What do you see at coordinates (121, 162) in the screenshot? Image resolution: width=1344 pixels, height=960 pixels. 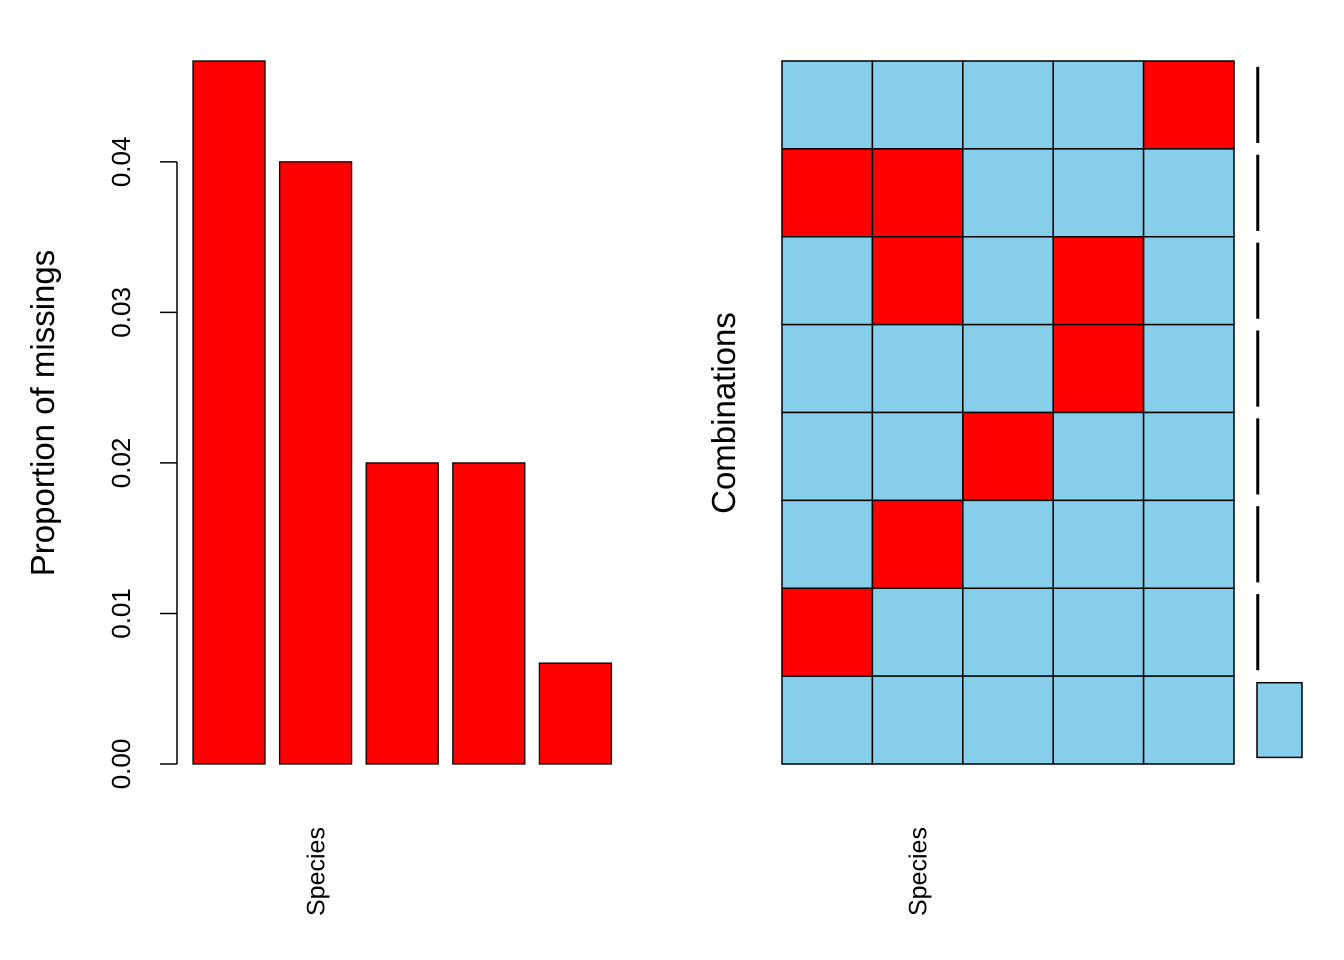 I see `y-tick-label: 0.04` at bounding box center [121, 162].